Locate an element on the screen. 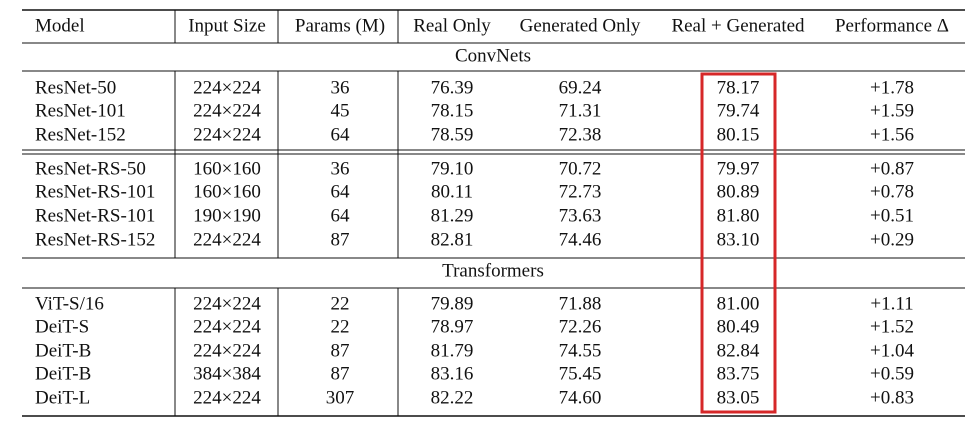 Image resolution: width=979 pixels, height=426 pixels. highlight-box is located at coordinates (738, 243).